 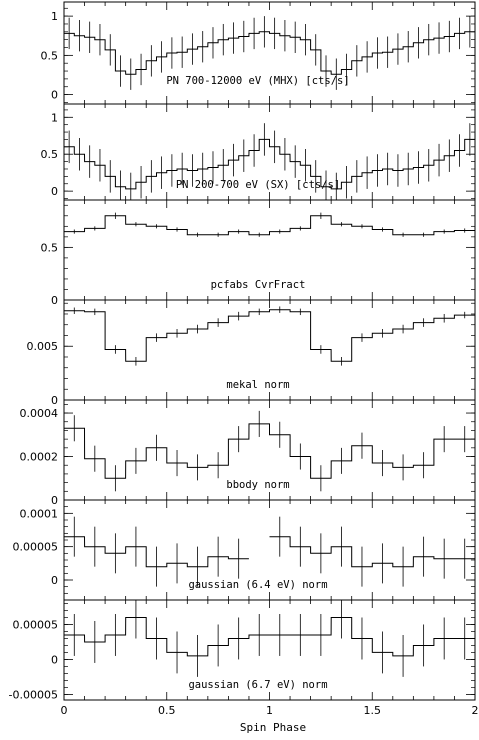 What do you see at coordinates (39, 413) in the screenshot?
I see `y-tick-label: 0.0004` at bounding box center [39, 413].